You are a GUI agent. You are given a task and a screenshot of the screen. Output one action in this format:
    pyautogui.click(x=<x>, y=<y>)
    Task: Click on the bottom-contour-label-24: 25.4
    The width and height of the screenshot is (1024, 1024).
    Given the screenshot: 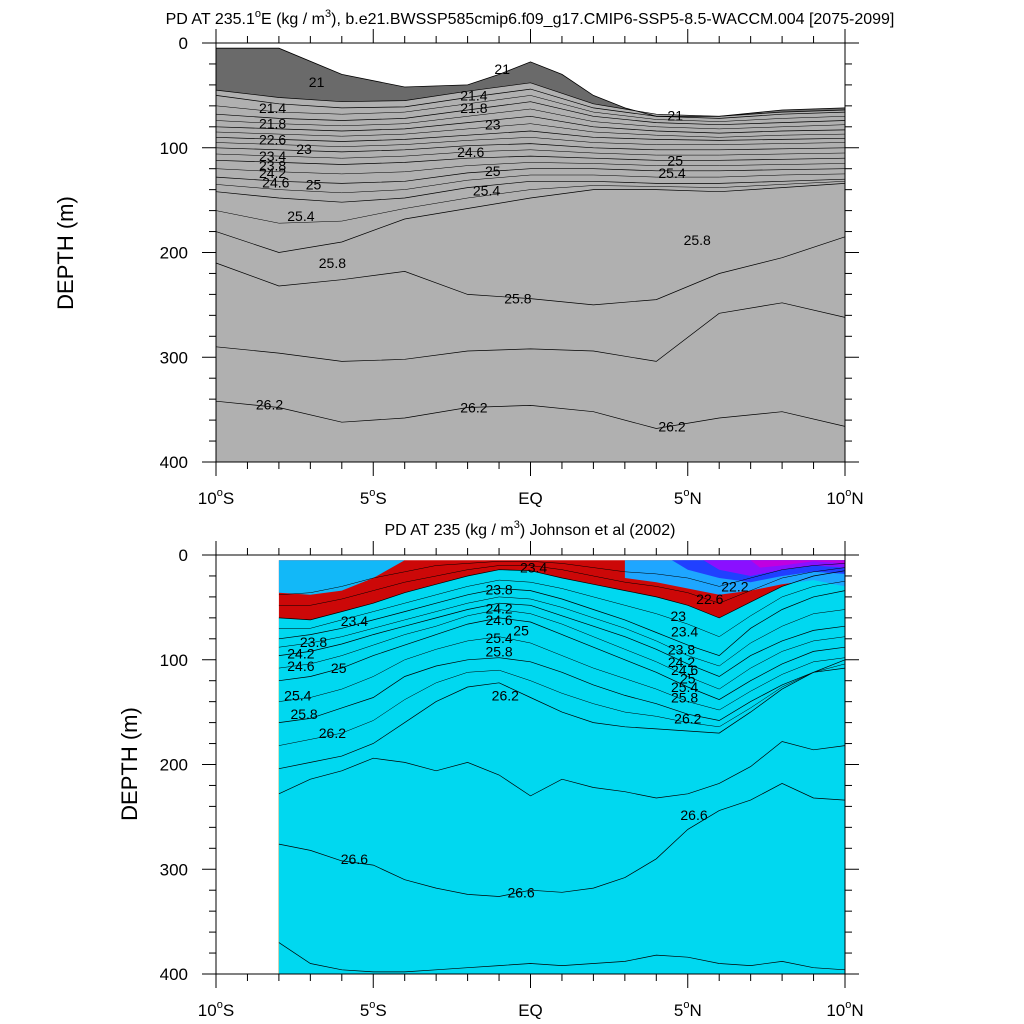 What is the action you would take?
    pyautogui.click(x=684, y=687)
    